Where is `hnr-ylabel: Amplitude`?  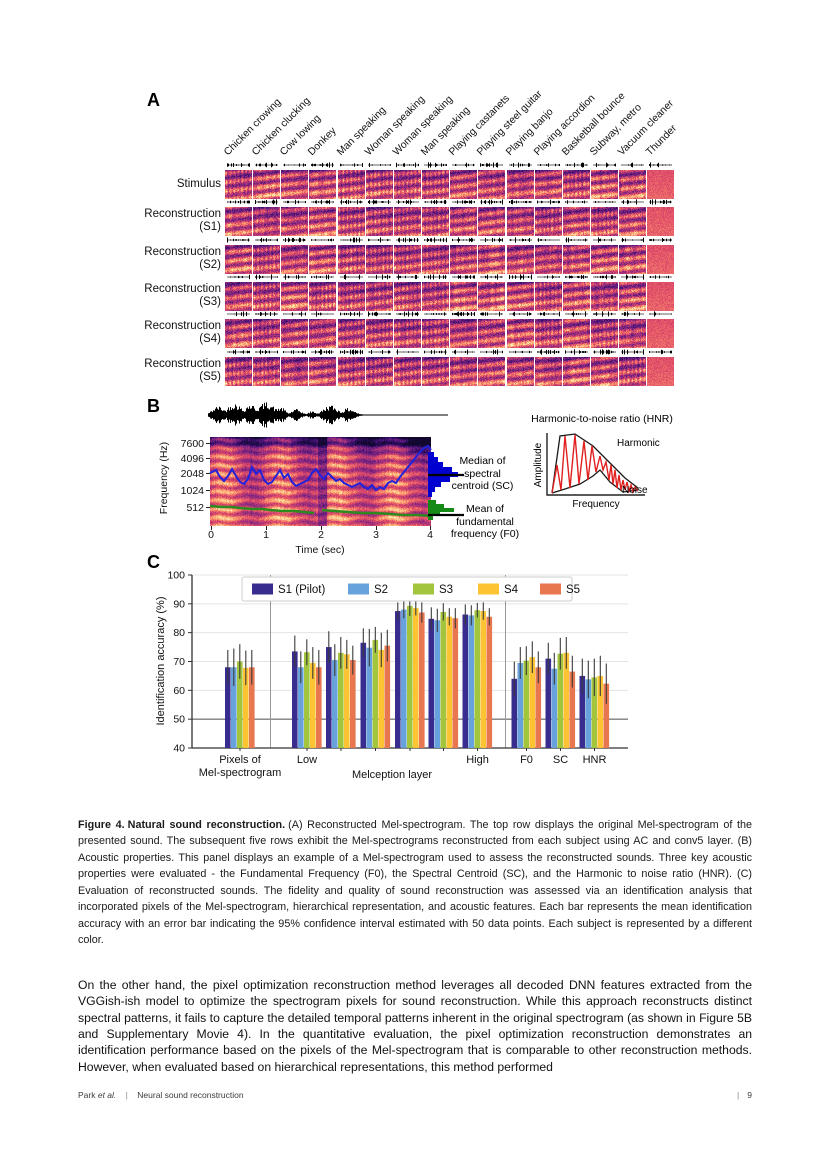
hnr-ylabel: Amplitude is located at coordinates (538, 464).